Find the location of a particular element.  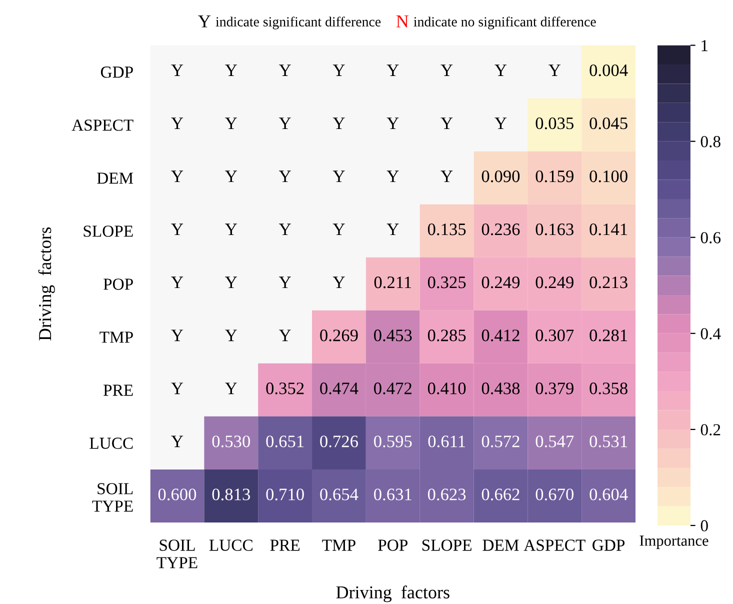

color-bar-label: 0.4 is located at coordinates (710, 334).